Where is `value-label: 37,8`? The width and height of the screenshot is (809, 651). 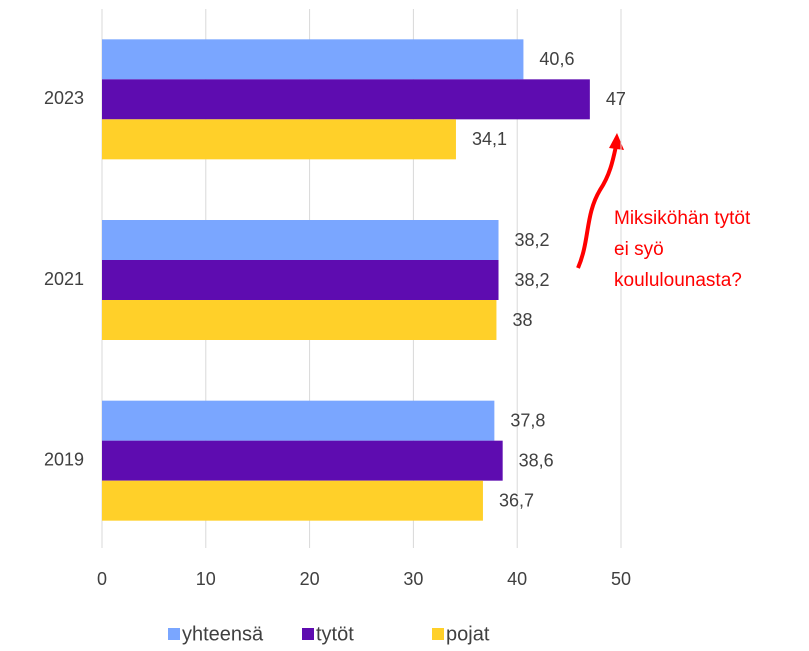 value-label: 37,8 is located at coordinates (527, 420).